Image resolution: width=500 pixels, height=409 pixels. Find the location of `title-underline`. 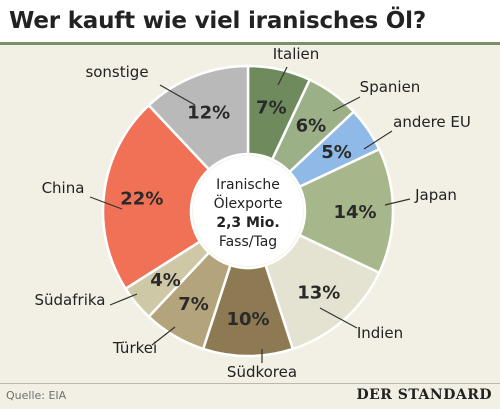

title-underline is located at coordinates (250, 43).